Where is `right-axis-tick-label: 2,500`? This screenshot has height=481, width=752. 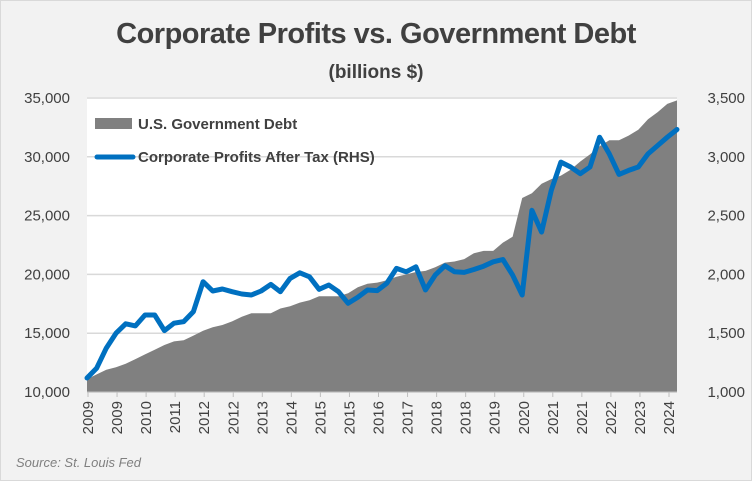
right-axis-tick-label: 2,500 is located at coordinates (726, 216).